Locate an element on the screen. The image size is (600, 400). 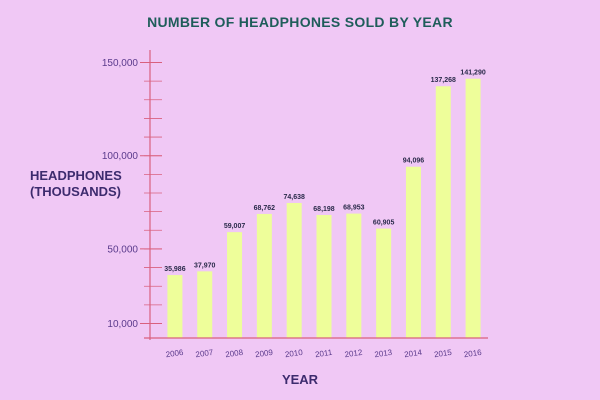
data-label-2009: 68,762 is located at coordinates (265, 208).